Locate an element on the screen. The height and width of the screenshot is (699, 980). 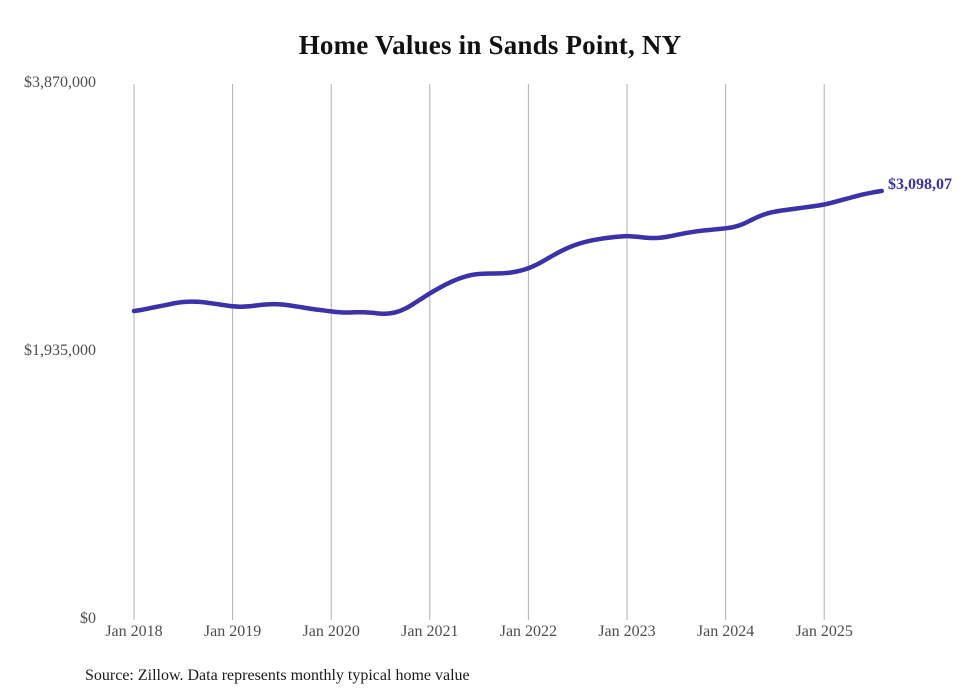
x-axis-tick-label: Jan 2019 is located at coordinates (232, 631).